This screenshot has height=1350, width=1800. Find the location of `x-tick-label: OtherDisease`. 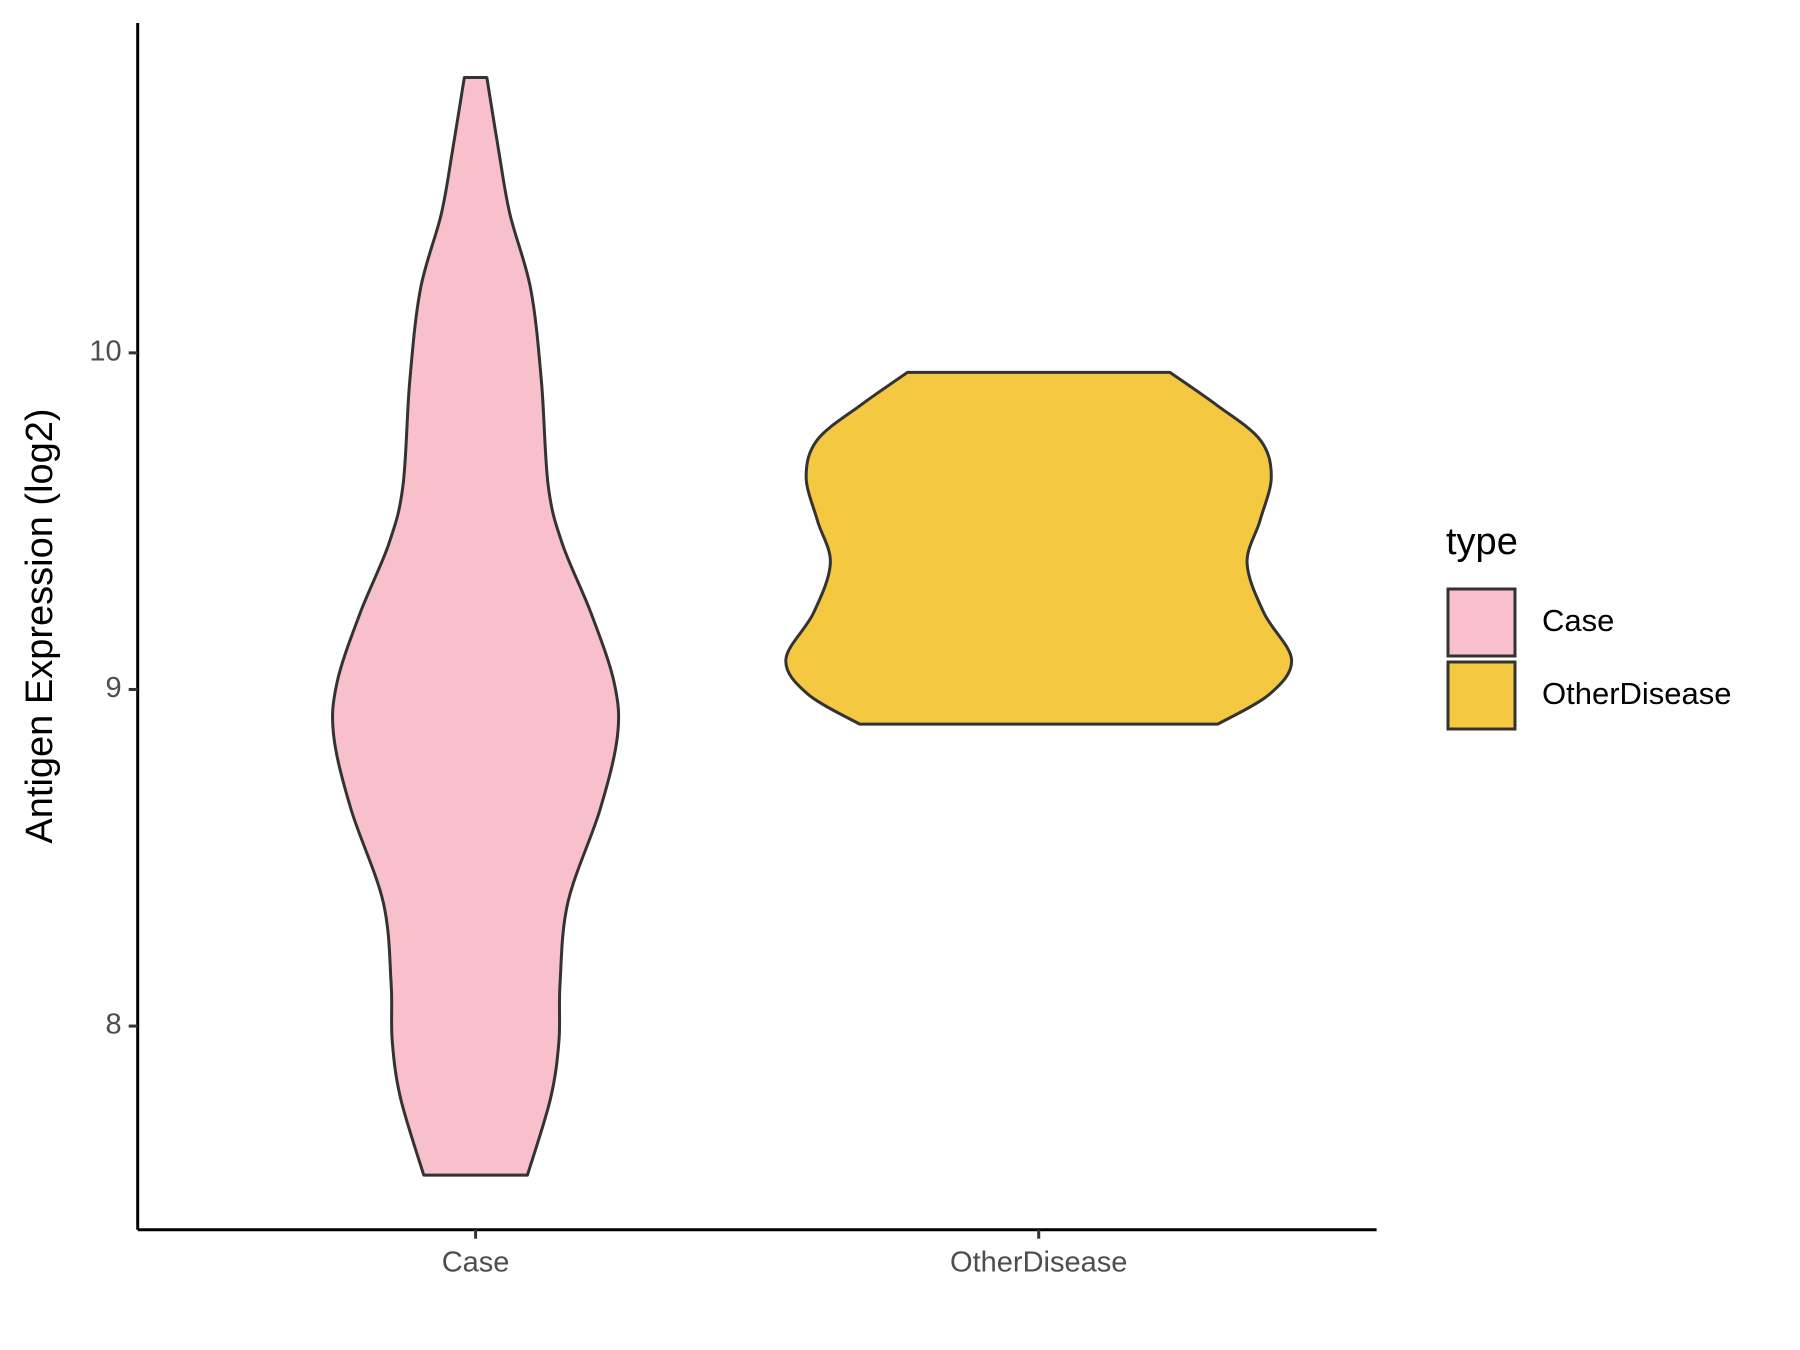

x-tick-label: OtherDisease is located at coordinates (1038, 1262).